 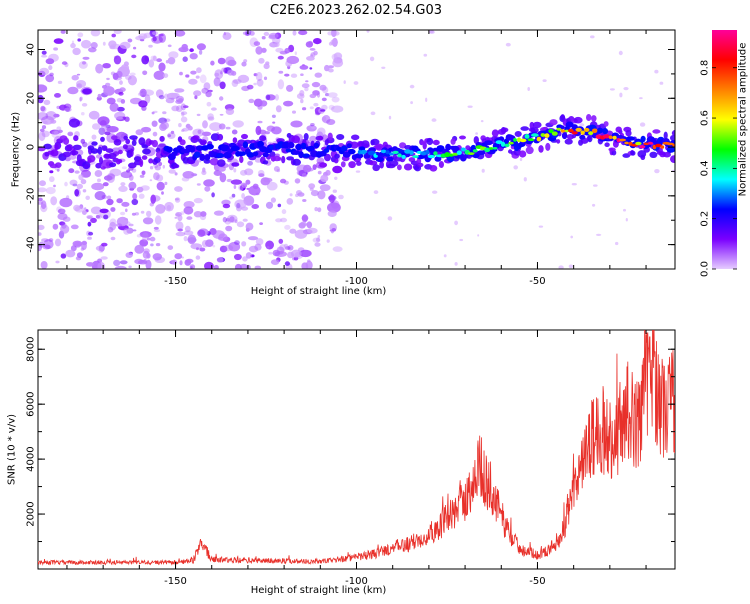 I want to click on spectrogram-x-axis-label: Height of straight line (km), so click(x=319, y=291).